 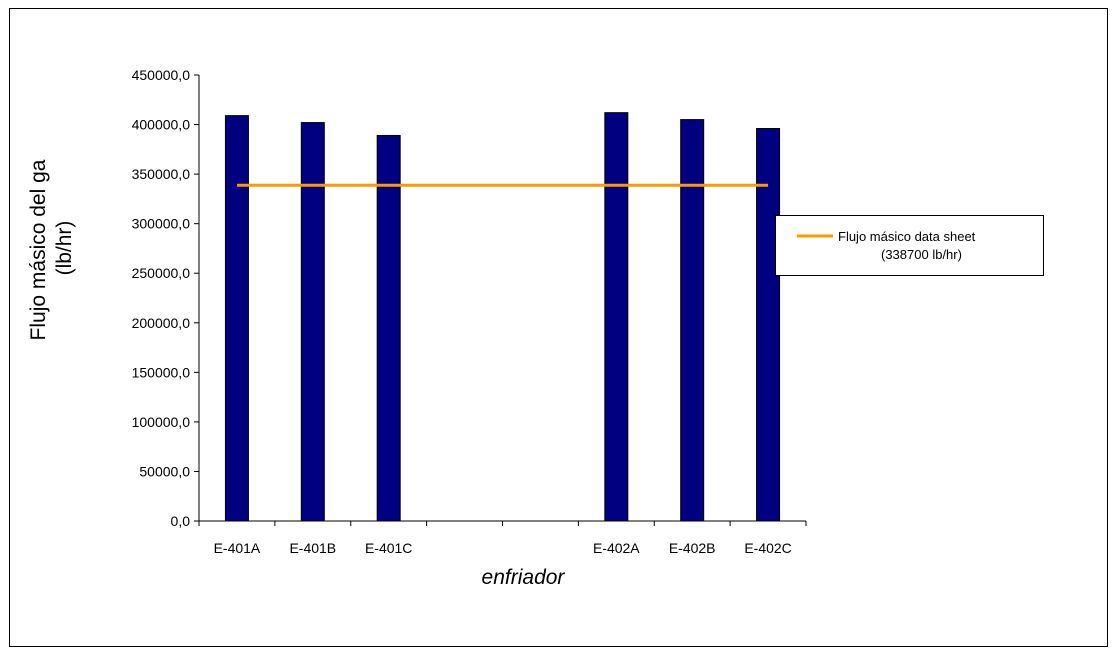 What do you see at coordinates (64, 248) in the screenshot?
I see `y-axis-title-line-2: (lb/hr)` at bounding box center [64, 248].